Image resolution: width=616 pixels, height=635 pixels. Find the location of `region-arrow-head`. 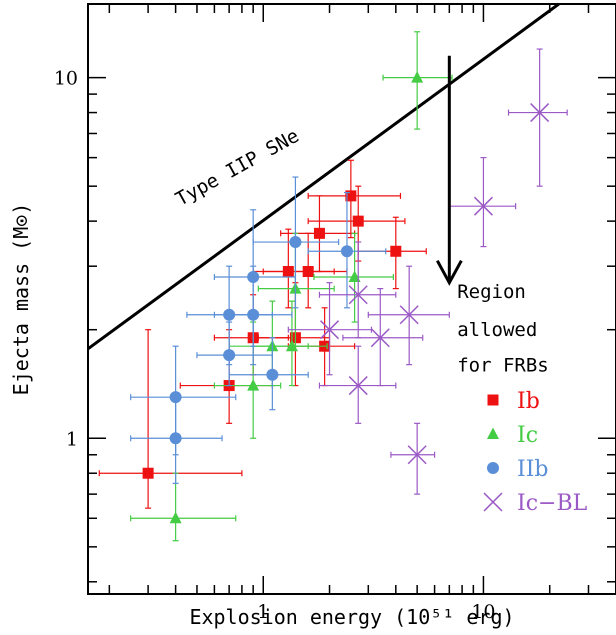

region-arrow-head is located at coordinates (449, 272).